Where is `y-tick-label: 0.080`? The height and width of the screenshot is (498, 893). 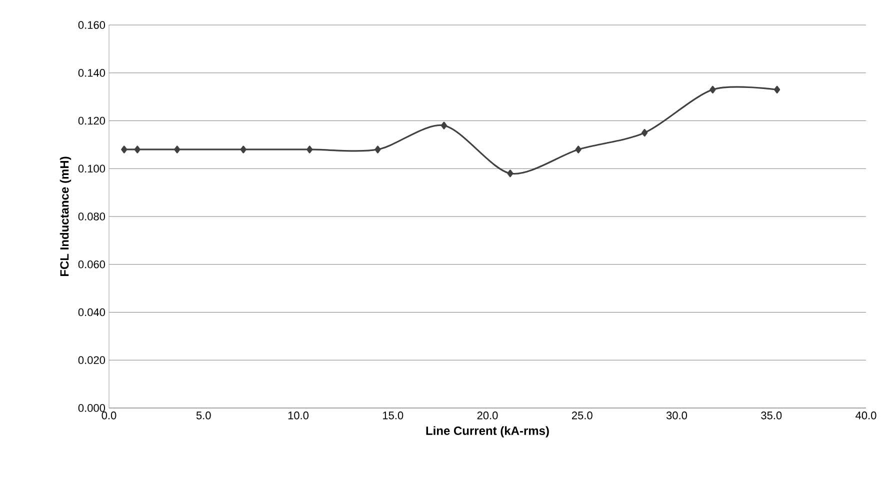
y-tick-label: 0.080 is located at coordinates (92, 216).